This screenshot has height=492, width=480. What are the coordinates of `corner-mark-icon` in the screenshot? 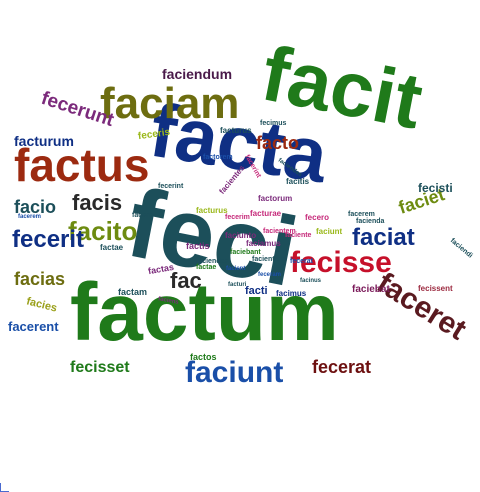 It's located at (4, 487).